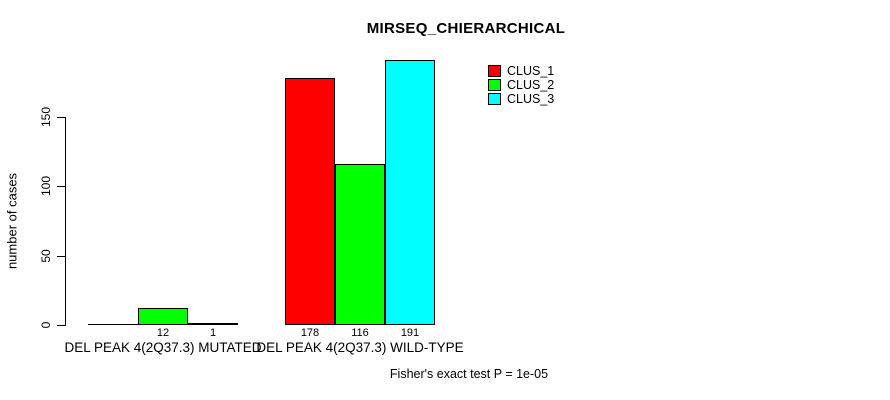  Describe the element at coordinates (12, 221) in the screenshot. I see `y-axis-title: number of cases` at that location.